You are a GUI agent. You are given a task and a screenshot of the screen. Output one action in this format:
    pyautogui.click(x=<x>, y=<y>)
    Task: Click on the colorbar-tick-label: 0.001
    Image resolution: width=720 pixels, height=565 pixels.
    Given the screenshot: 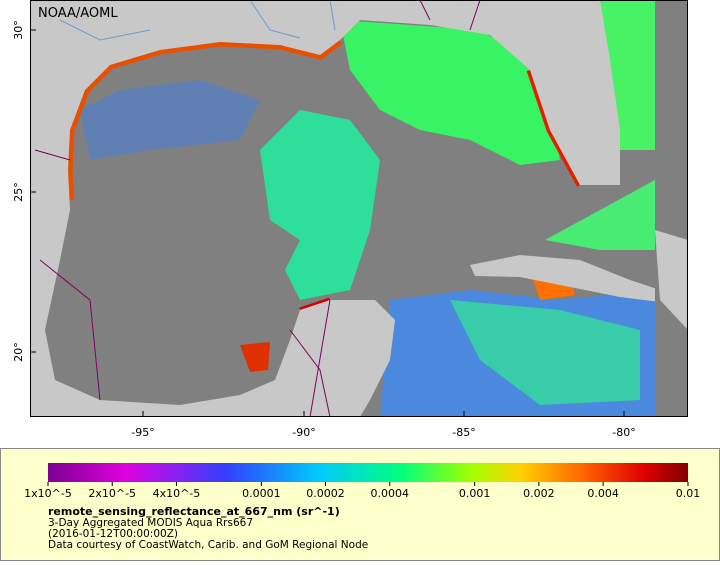 What is the action you would take?
    pyautogui.click(x=475, y=493)
    